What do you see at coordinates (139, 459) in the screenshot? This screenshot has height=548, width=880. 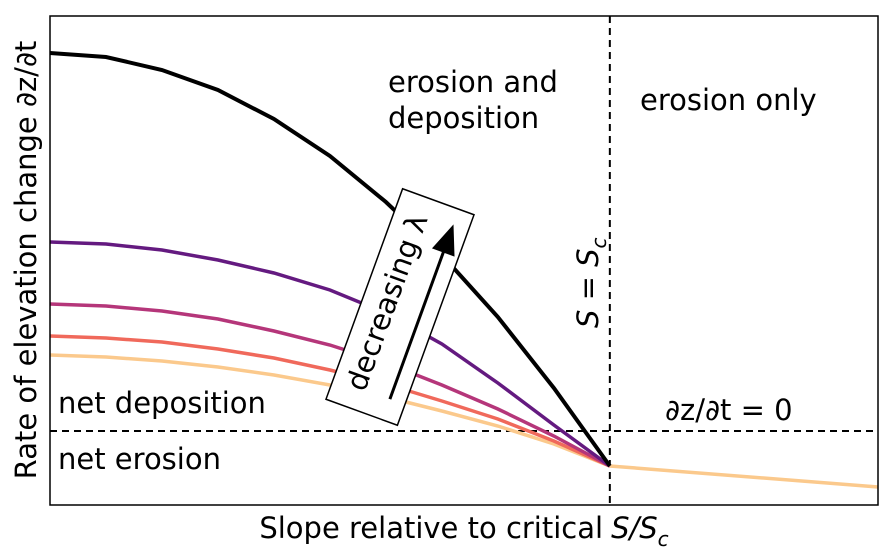 I see `annotation: net erosion` at bounding box center [139, 459].